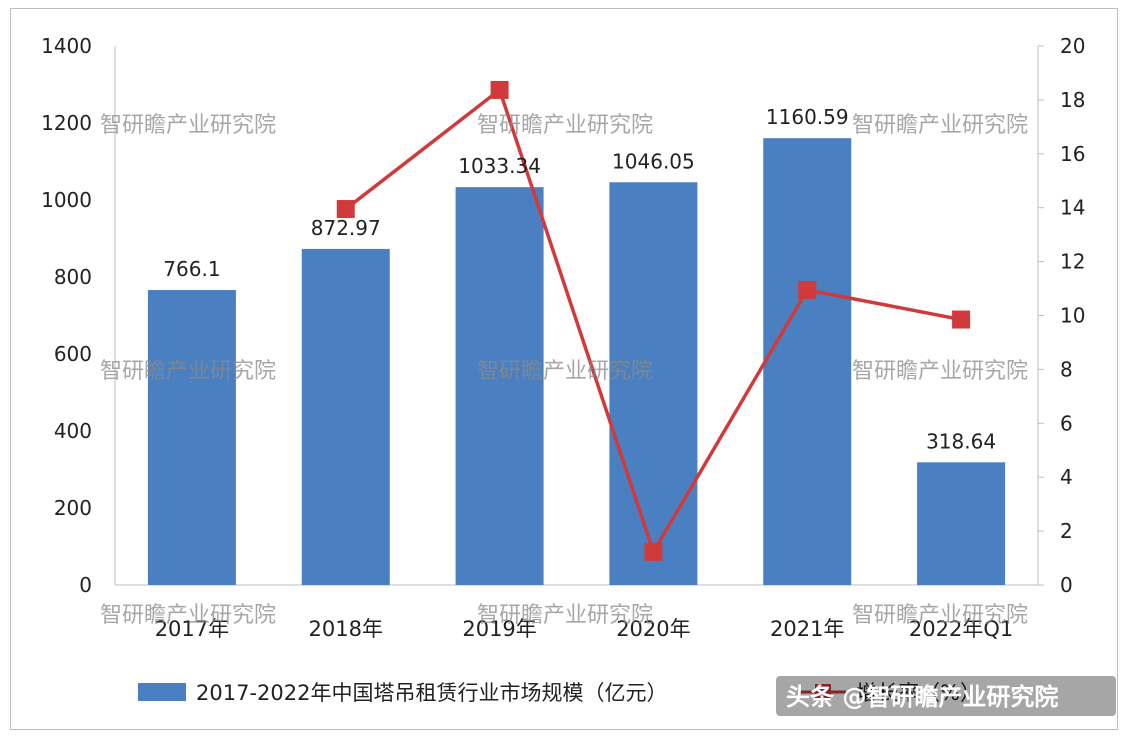 Image resolution: width=1130 pixels, height=738 pixels. Describe the element at coordinates (346, 228) in the screenshot. I see `bar-value-label: 872.97` at that location.